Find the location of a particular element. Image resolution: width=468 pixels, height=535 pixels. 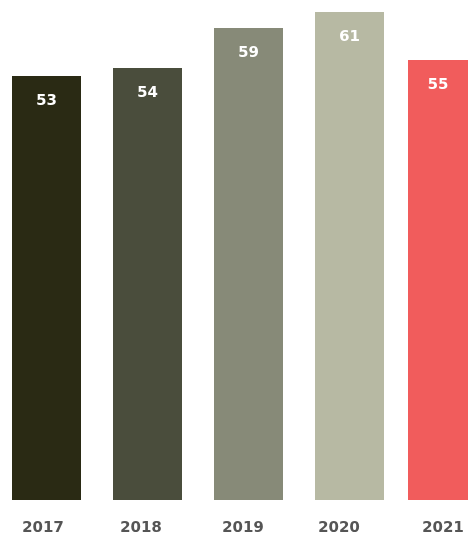

value-label-2018: 54 is located at coordinates (147, 92).